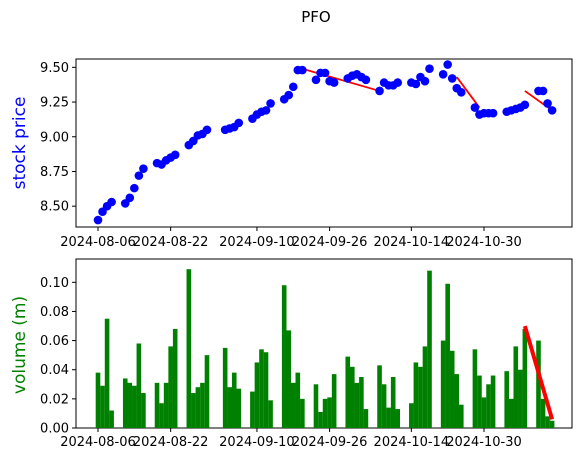 The width and height of the screenshot is (581, 461). What do you see at coordinates (54, 68) in the screenshot?
I see `y-tick-label: 9.50` at bounding box center [54, 68].